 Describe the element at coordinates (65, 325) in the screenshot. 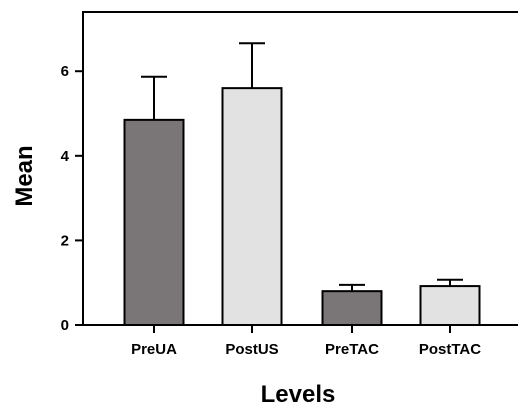

I see `y-tick-label-0: 0` at that location.